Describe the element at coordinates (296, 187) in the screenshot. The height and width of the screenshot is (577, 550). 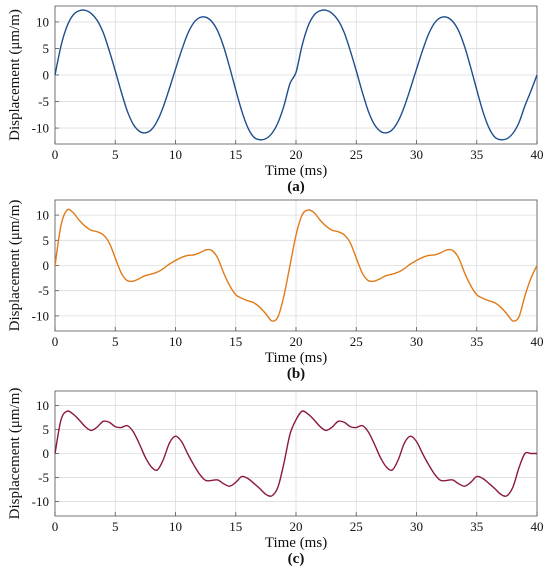
I see `panel-label: (a)` at that location.